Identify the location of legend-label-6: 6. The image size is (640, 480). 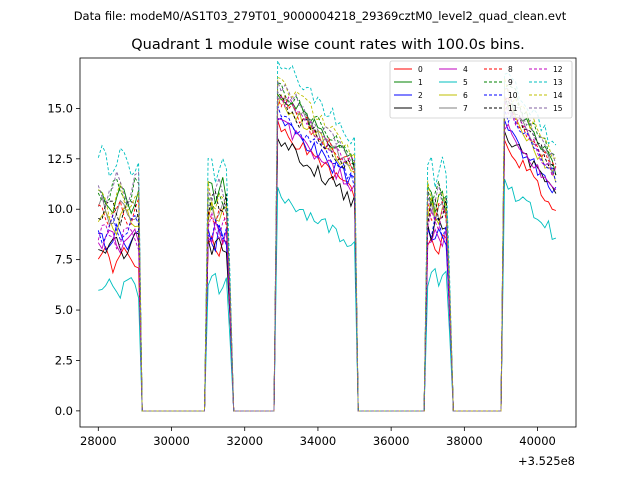
(465, 95).